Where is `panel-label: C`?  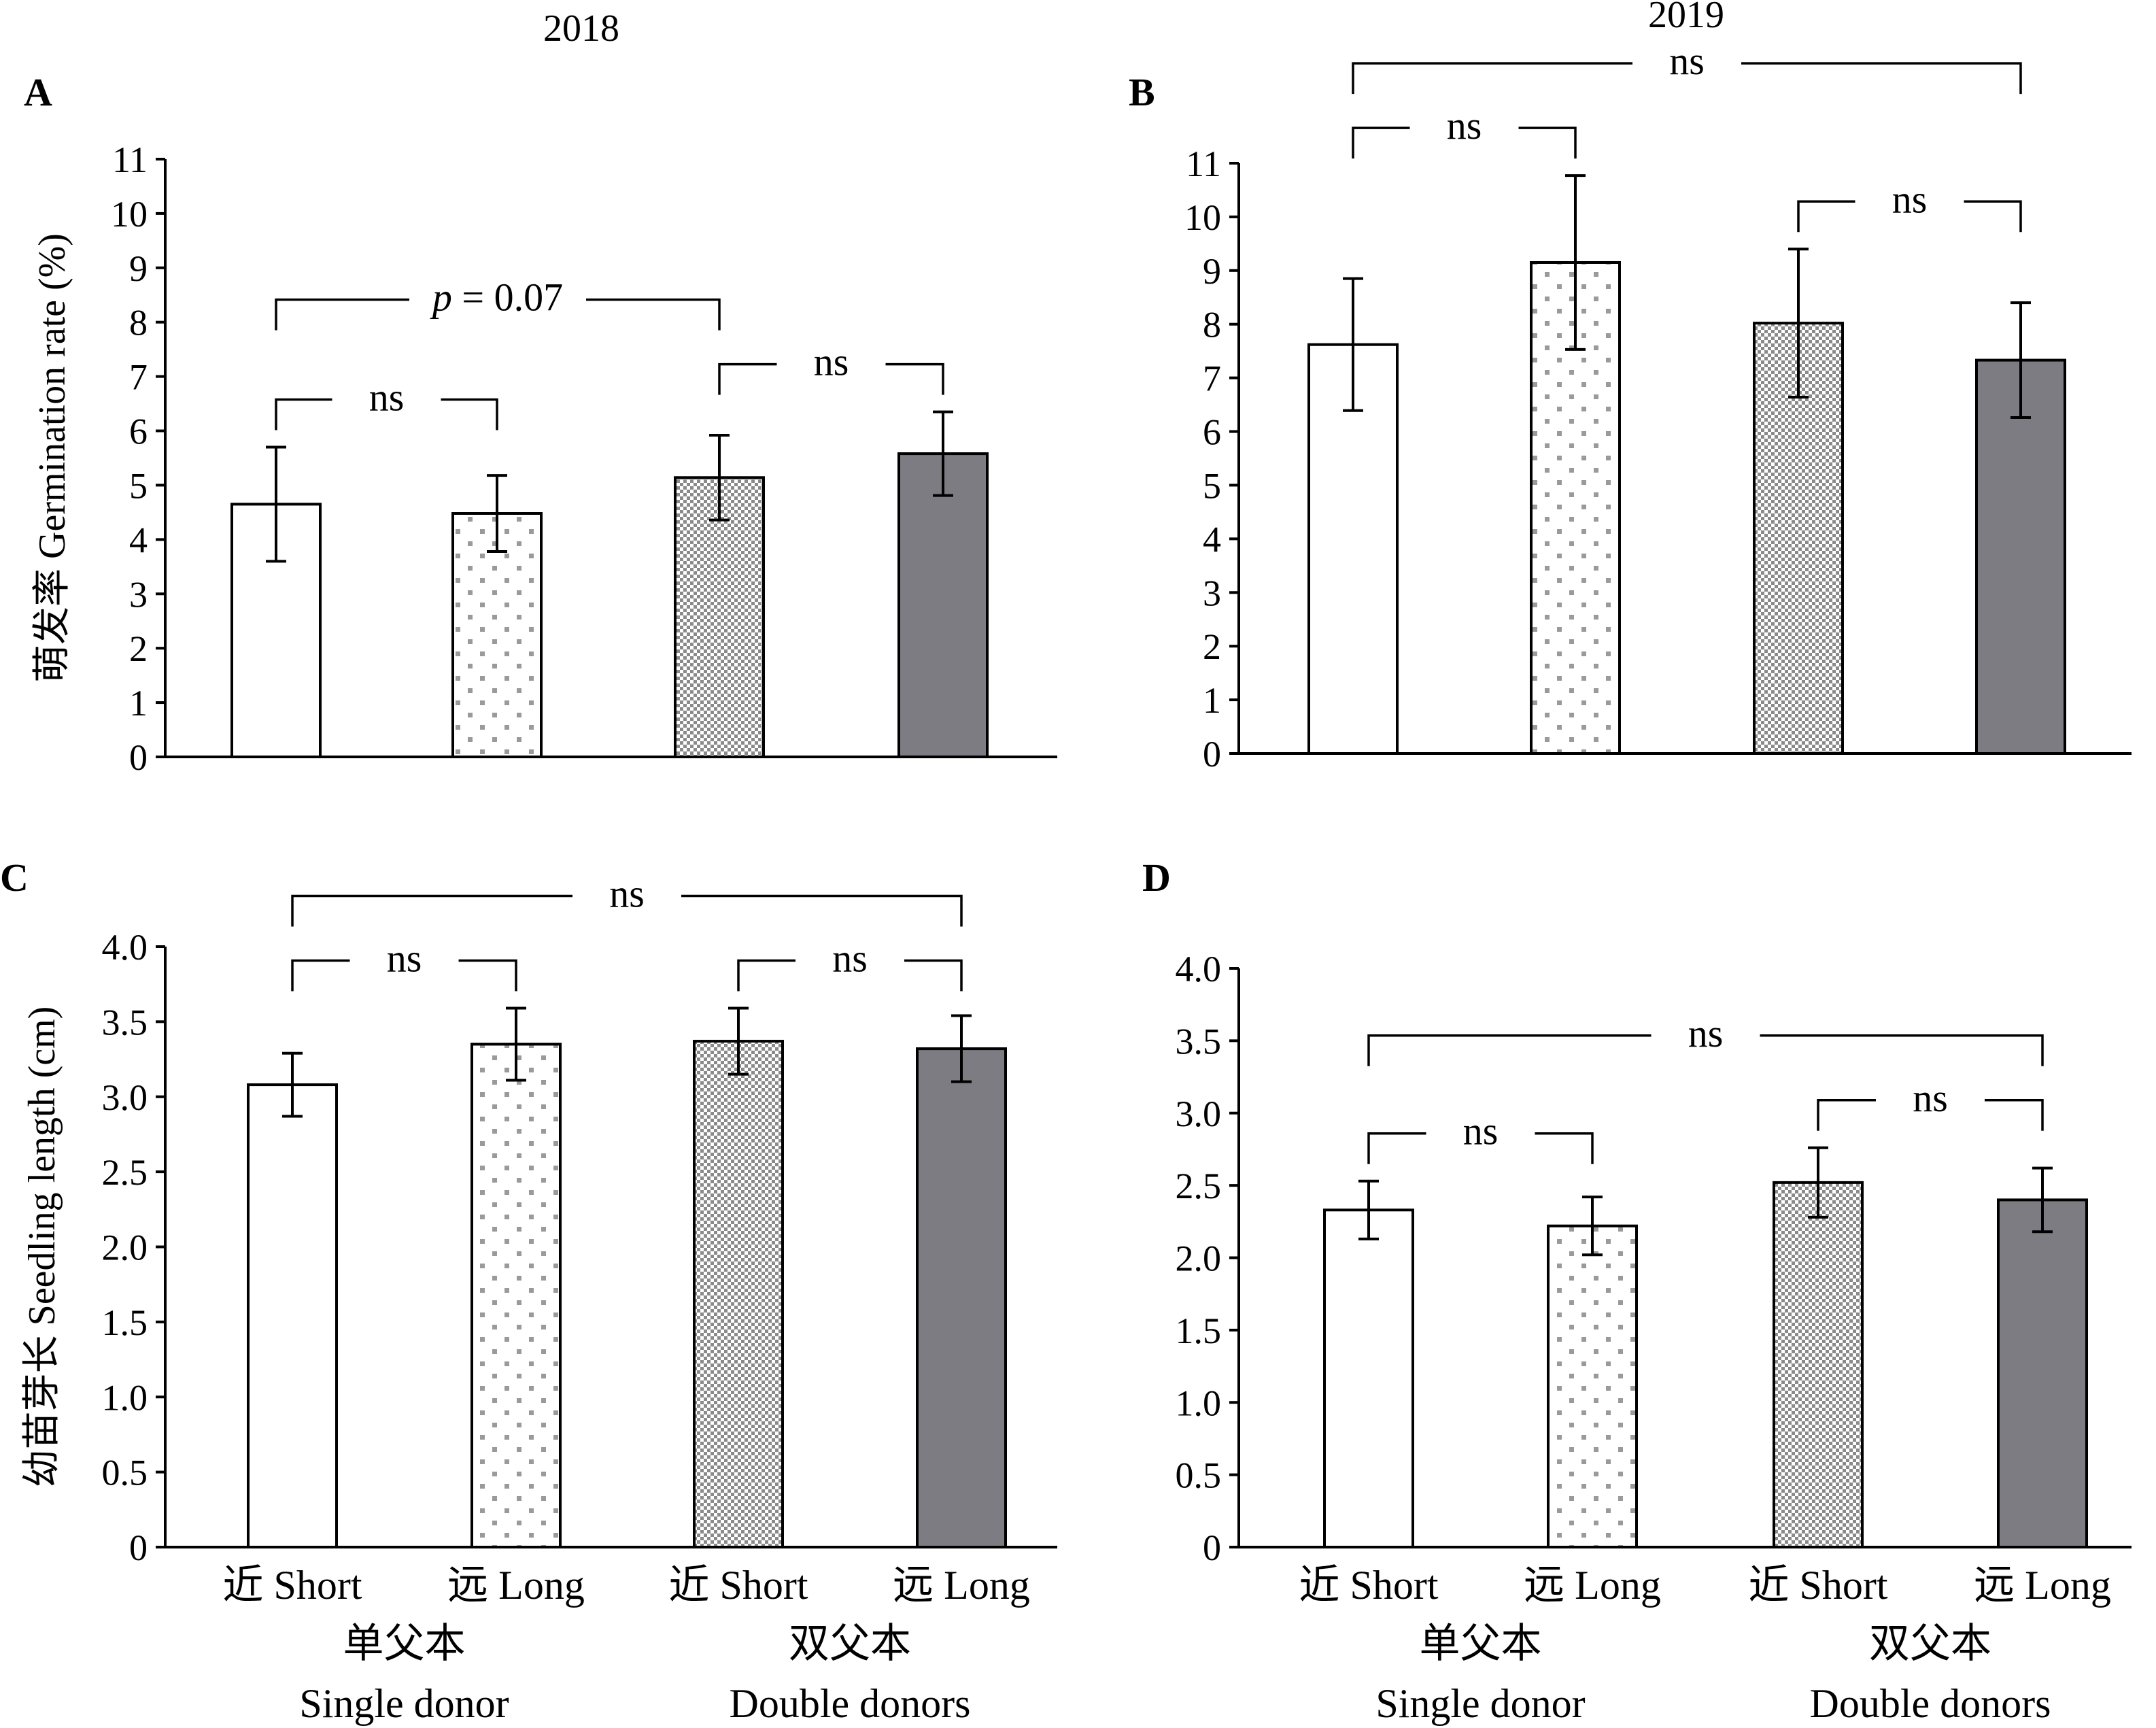 panel-label: C is located at coordinates (14, 877).